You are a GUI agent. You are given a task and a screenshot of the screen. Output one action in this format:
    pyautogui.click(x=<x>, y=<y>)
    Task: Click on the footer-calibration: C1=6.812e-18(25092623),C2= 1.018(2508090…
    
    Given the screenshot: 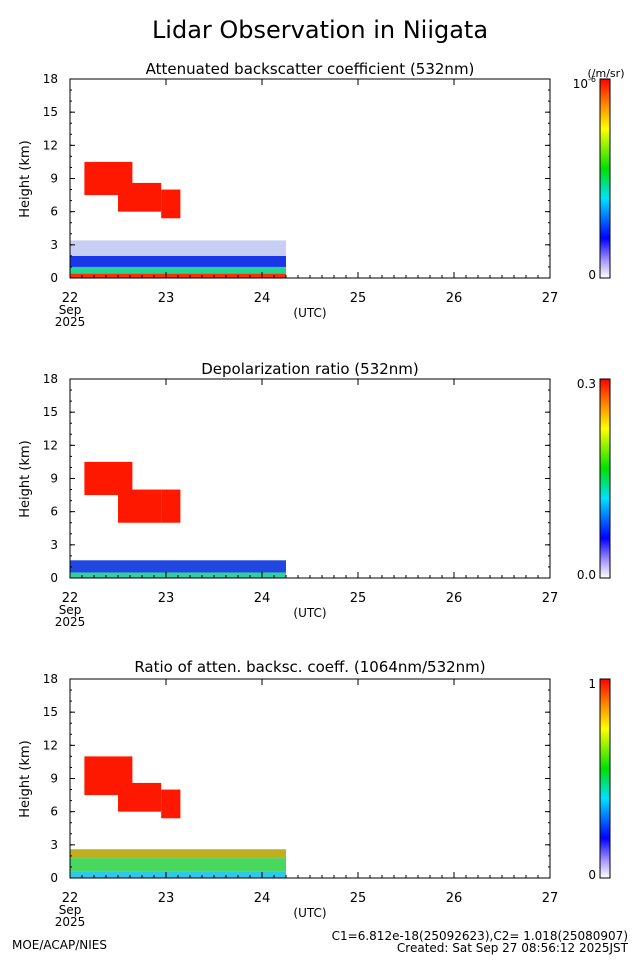 What is the action you would take?
    pyautogui.click(x=480, y=936)
    